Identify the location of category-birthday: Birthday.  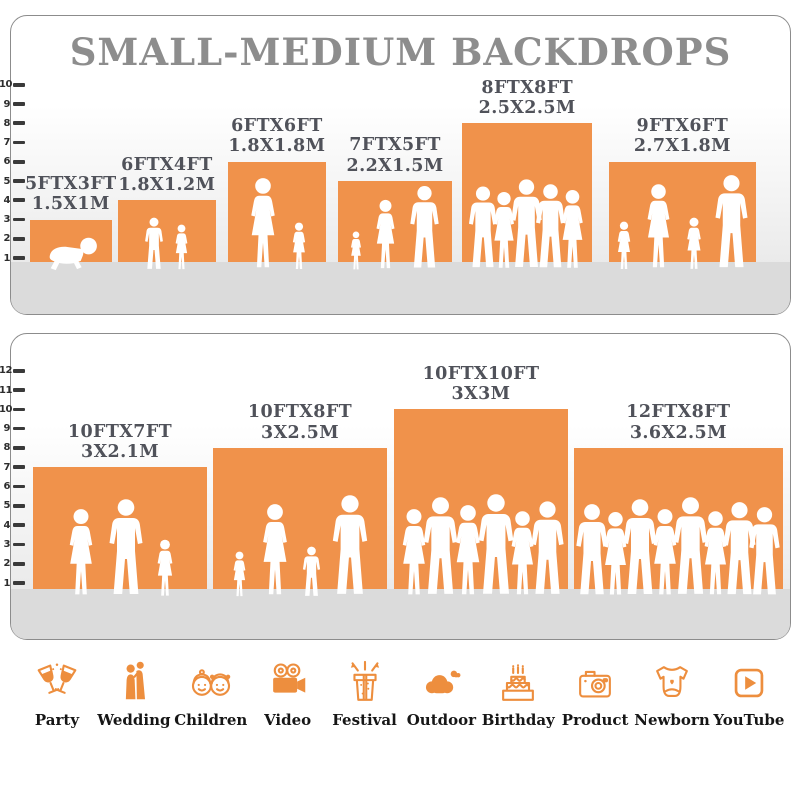
(518, 694).